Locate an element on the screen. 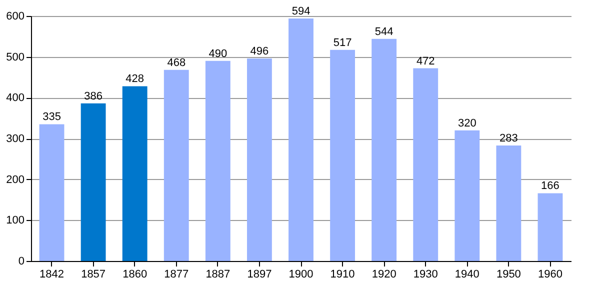 Image resolution: width=600 pixels, height=300 pixels. data-label: 490 is located at coordinates (218, 54).